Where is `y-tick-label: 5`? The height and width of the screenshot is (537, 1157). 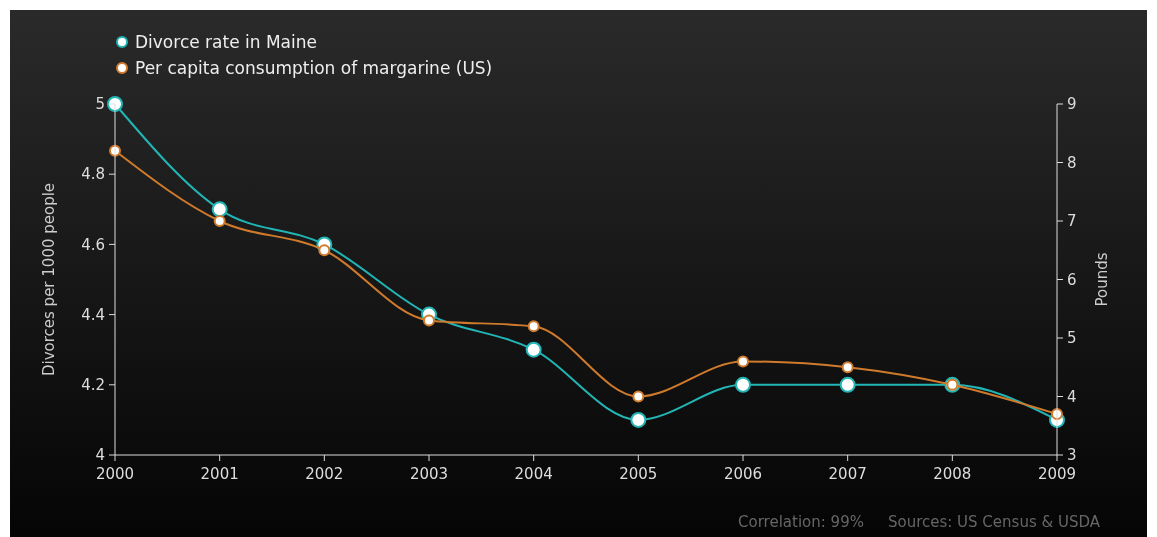
y-tick-label: 5 is located at coordinates (100, 104).